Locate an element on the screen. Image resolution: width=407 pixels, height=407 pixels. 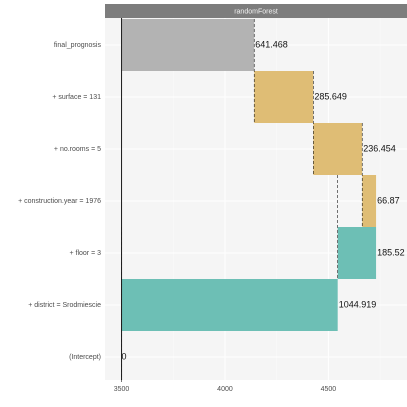
value-label-6: 0 is located at coordinates (124, 356).